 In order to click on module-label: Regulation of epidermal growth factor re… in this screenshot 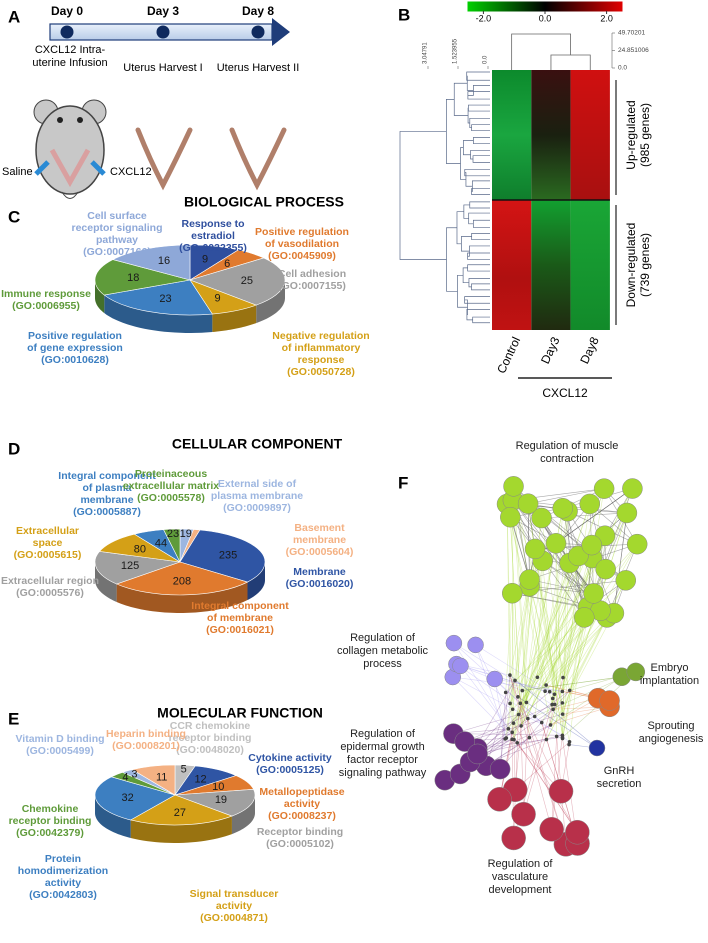, I will do `click(382, 753)`.